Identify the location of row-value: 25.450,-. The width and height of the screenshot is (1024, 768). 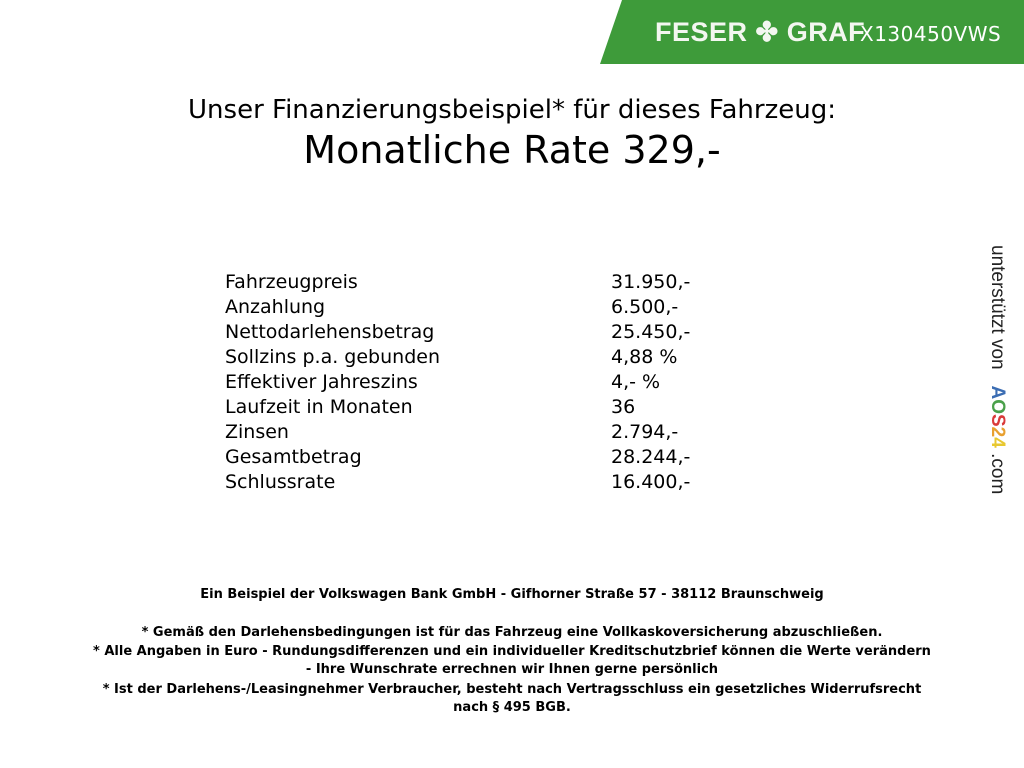
(651, 332).